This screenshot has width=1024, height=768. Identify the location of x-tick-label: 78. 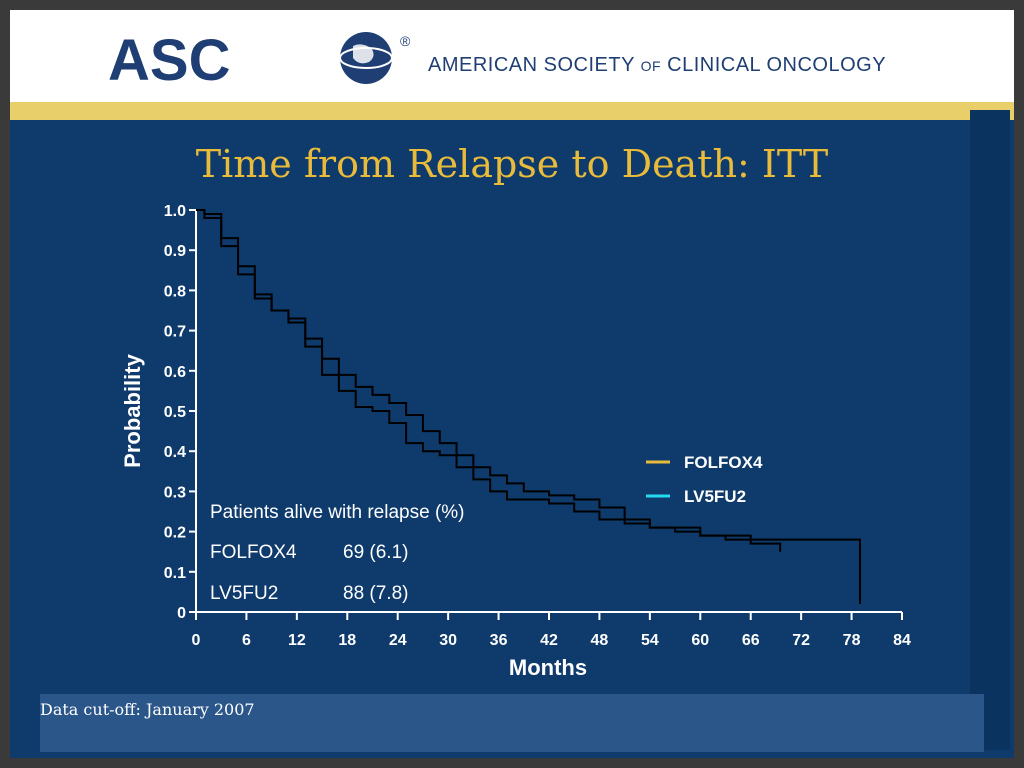
(852, 640).